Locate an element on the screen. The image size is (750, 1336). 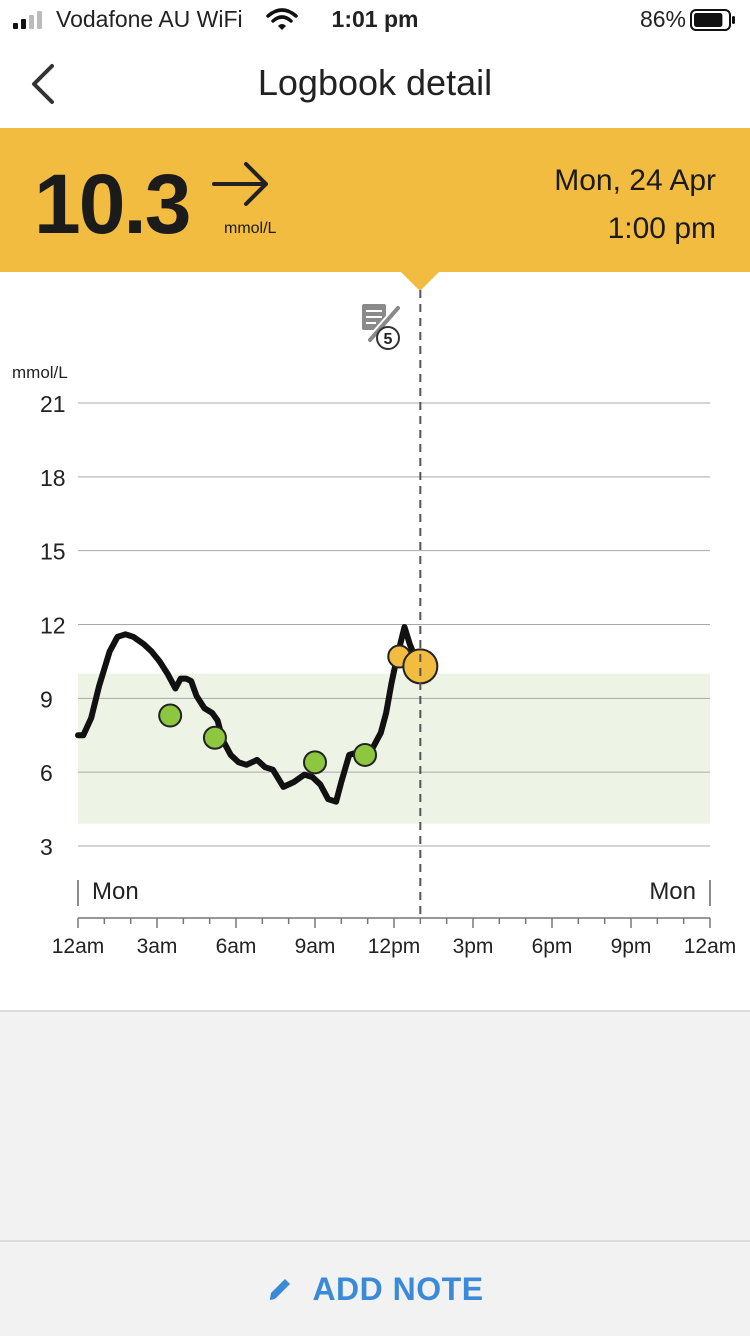
x-tick-label: 12pm is located at coordinates (394, 946).